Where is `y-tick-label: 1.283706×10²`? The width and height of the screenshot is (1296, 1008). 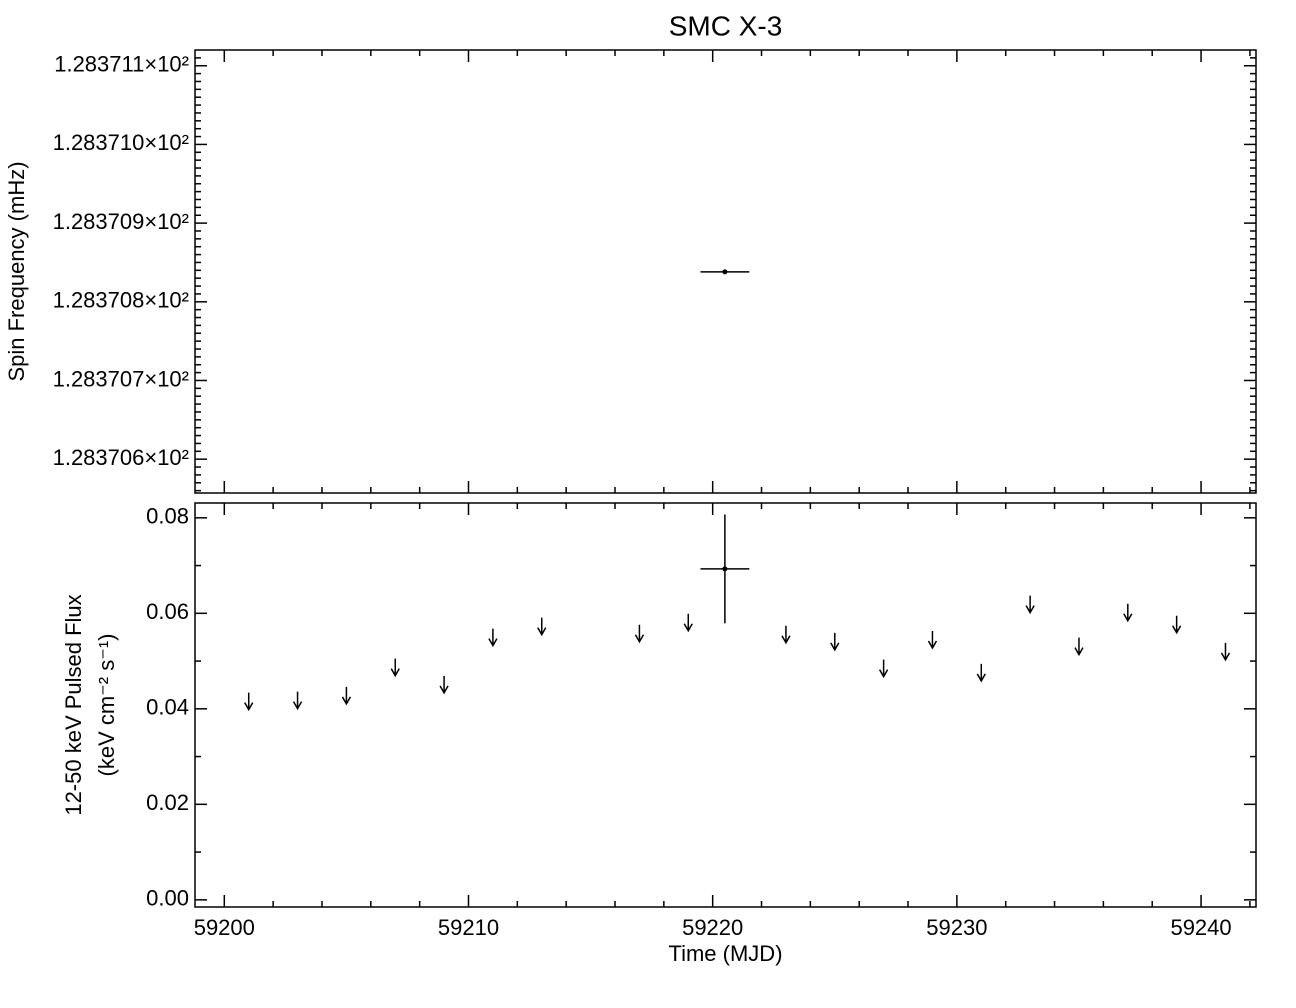 y-tick-label: 1.283706×10² is located at coordinates (121, 457).